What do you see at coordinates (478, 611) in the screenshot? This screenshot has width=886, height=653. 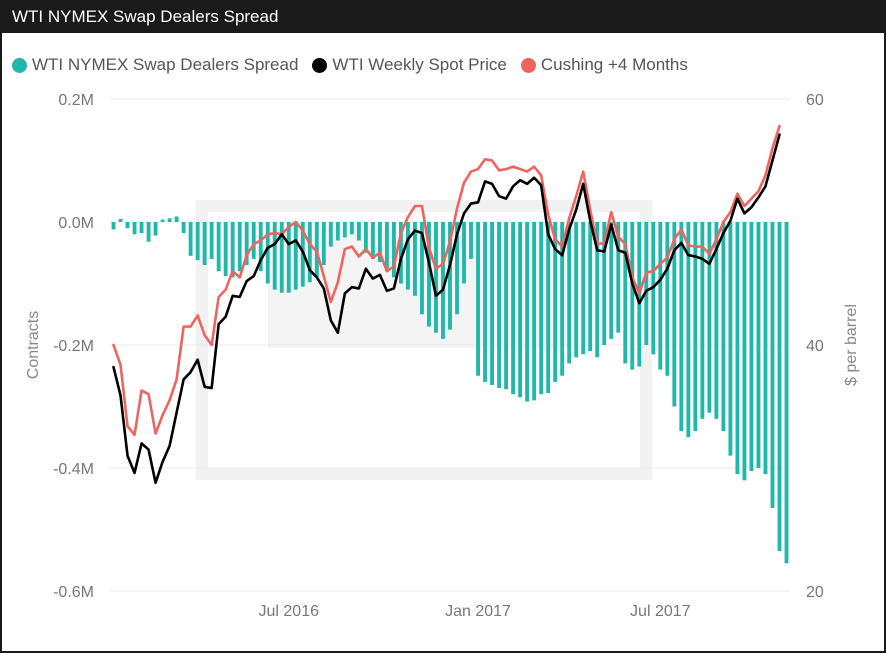 I see `x-tick-label: Jan 2017` at bounding box center [478, 611].